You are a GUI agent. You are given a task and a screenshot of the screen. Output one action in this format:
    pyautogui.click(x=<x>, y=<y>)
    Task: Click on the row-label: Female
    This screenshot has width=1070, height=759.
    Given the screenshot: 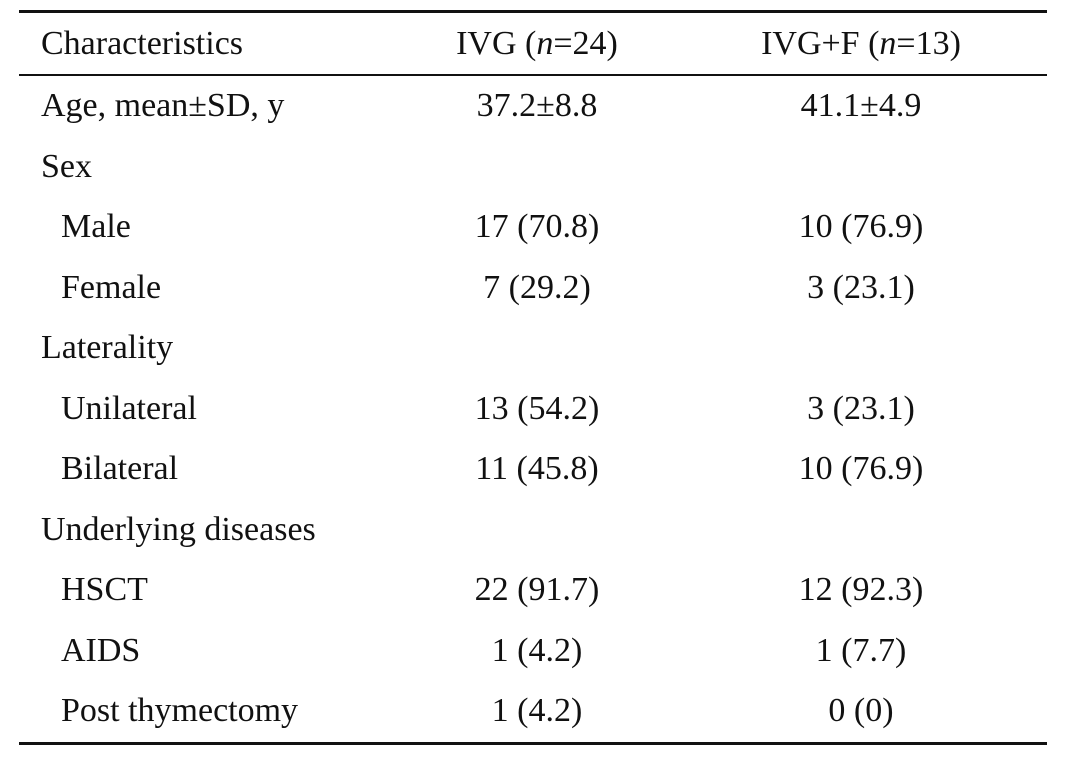 What is the action you would take?
    pyautogui.click(x=111, y=287)
    